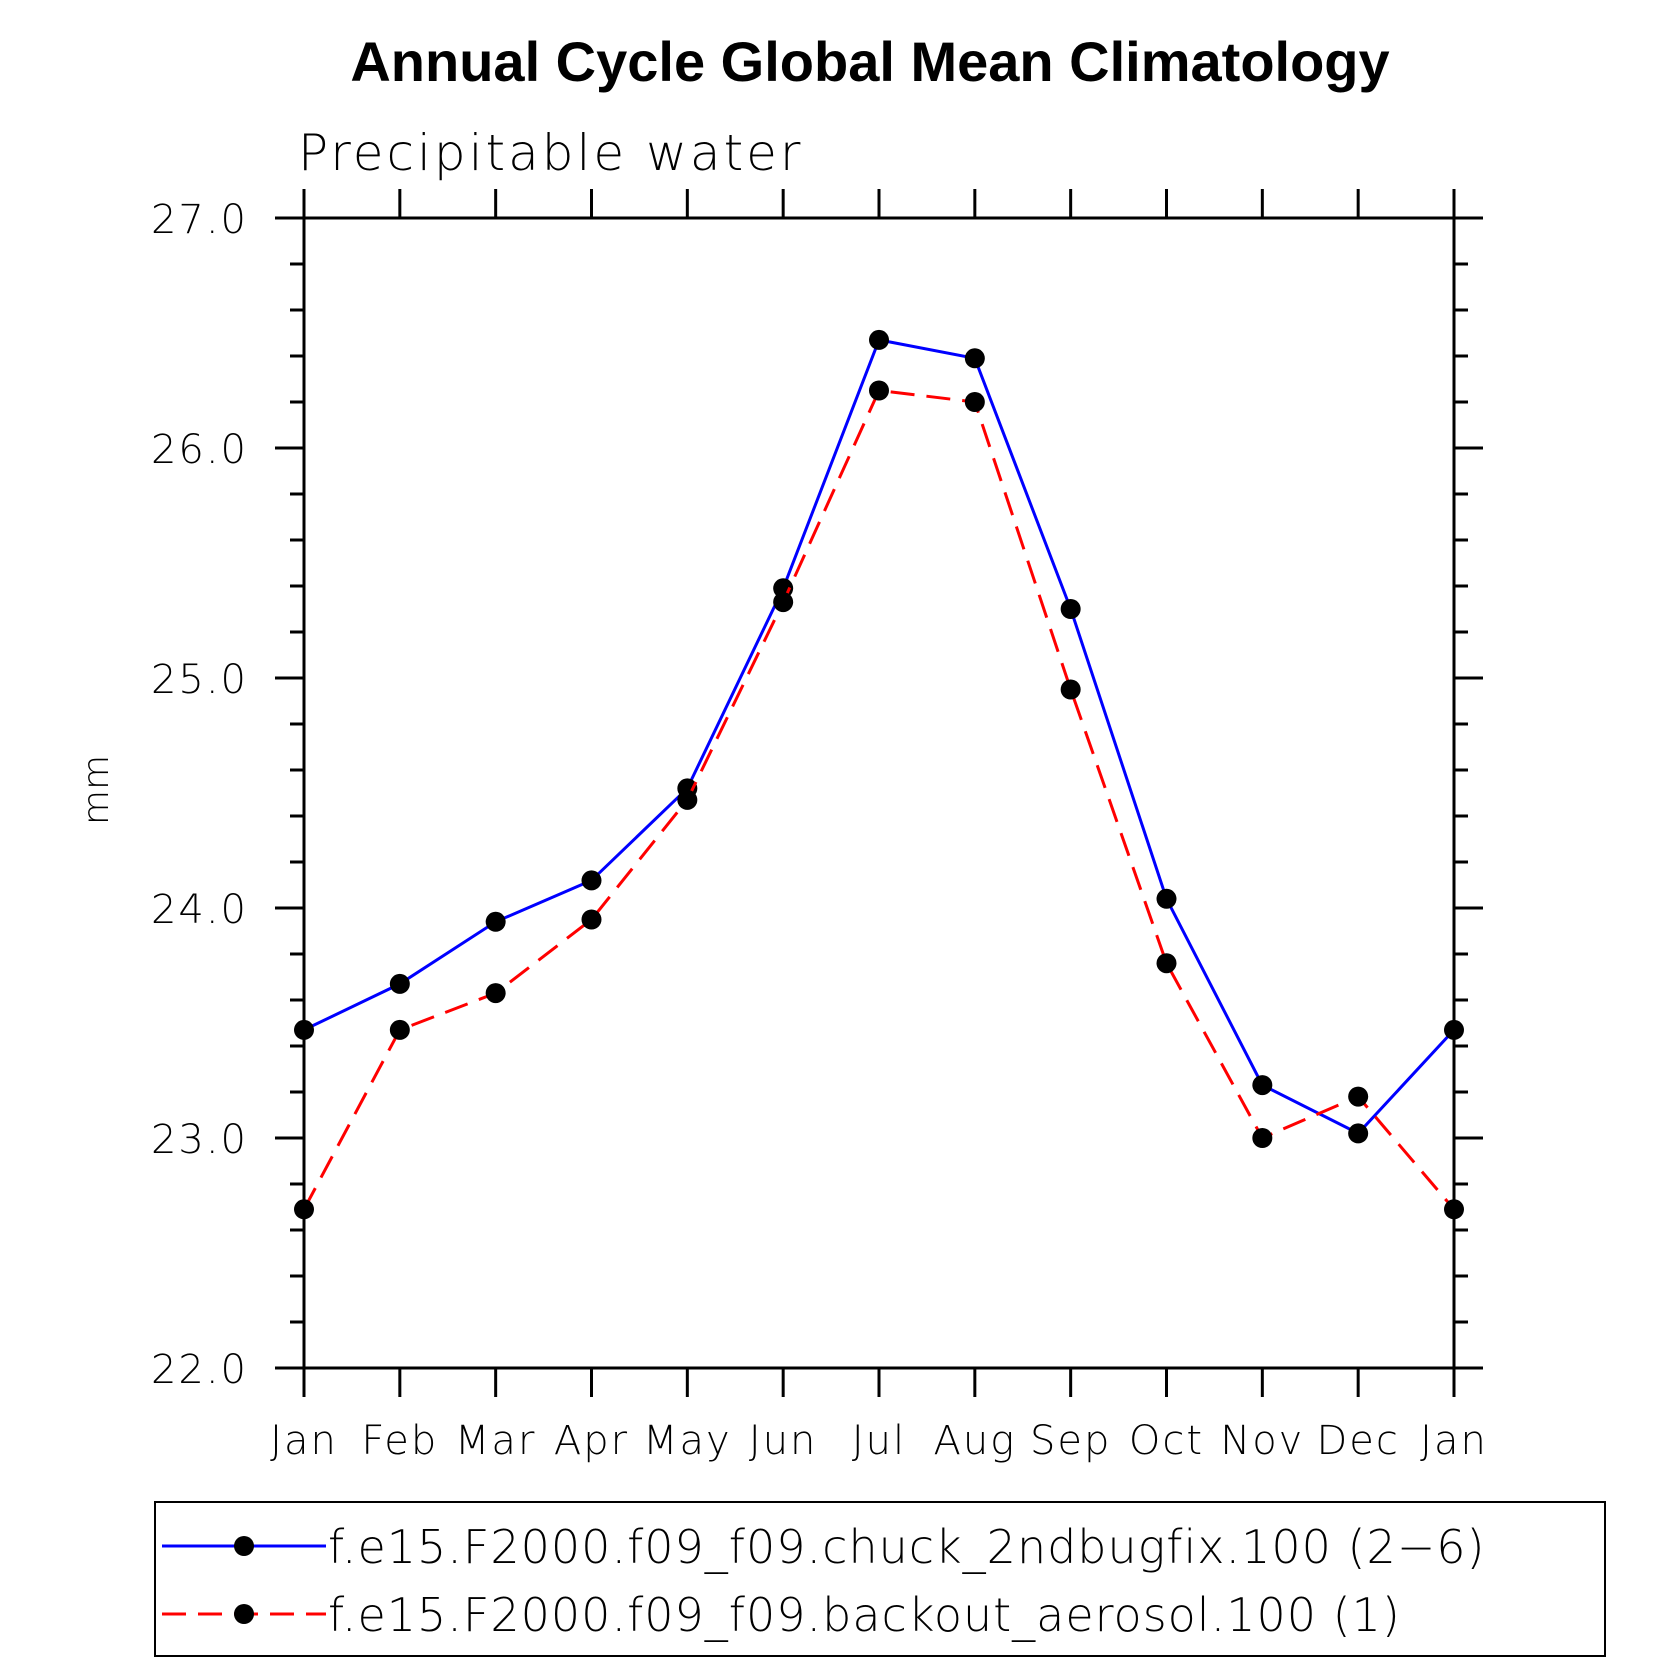 The image size is (1674, 1674). Describe the element at coordinates (687, 1441) in the screenshot. I see `x-tick-label: May` at that location.